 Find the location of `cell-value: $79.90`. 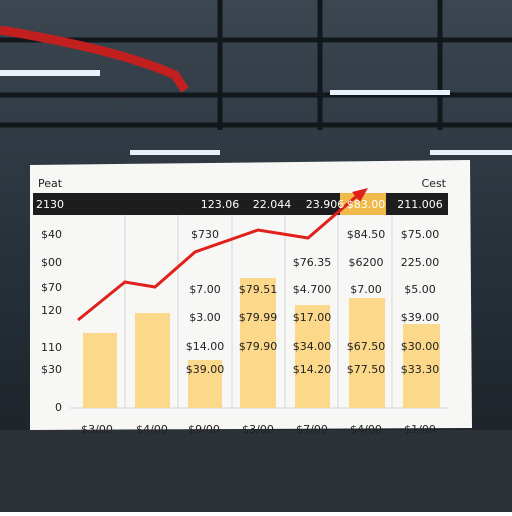

cell-value: $79.90 is located at coordinates (258, 346).